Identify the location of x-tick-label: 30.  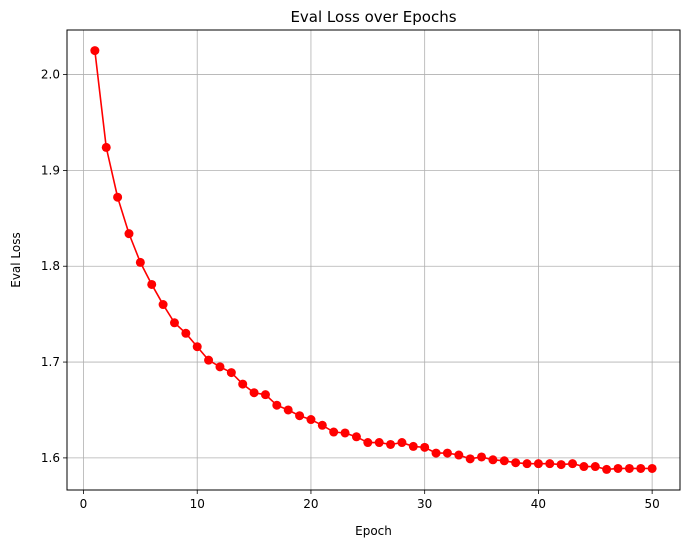
(424, 504).